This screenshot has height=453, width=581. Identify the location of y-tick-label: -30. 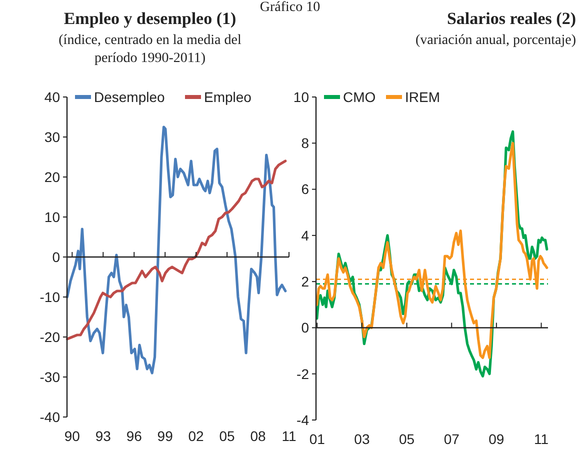
(50, 376).